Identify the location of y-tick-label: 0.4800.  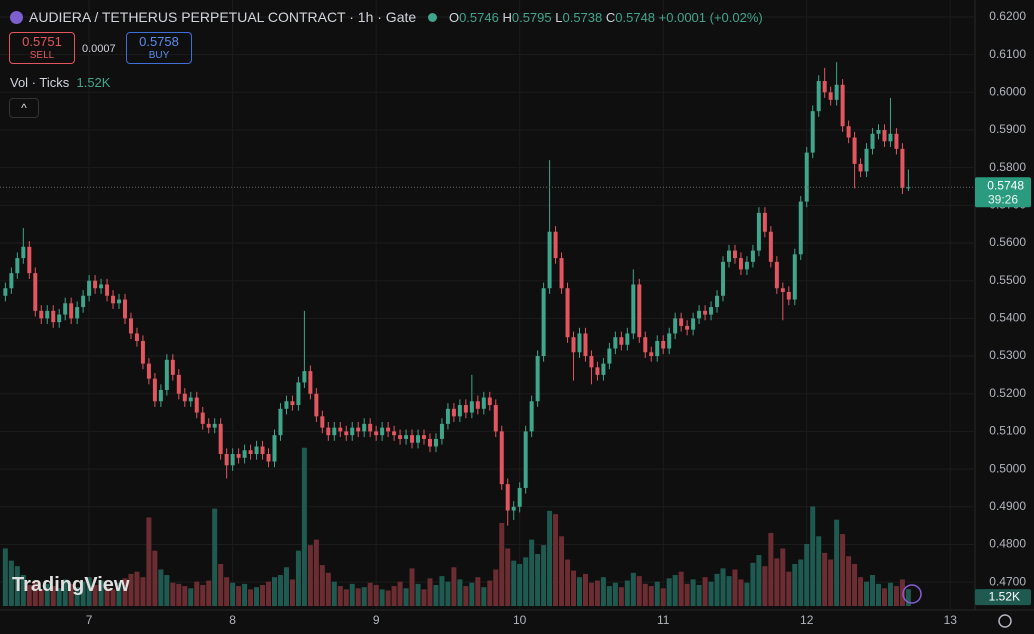
(1007, 544).